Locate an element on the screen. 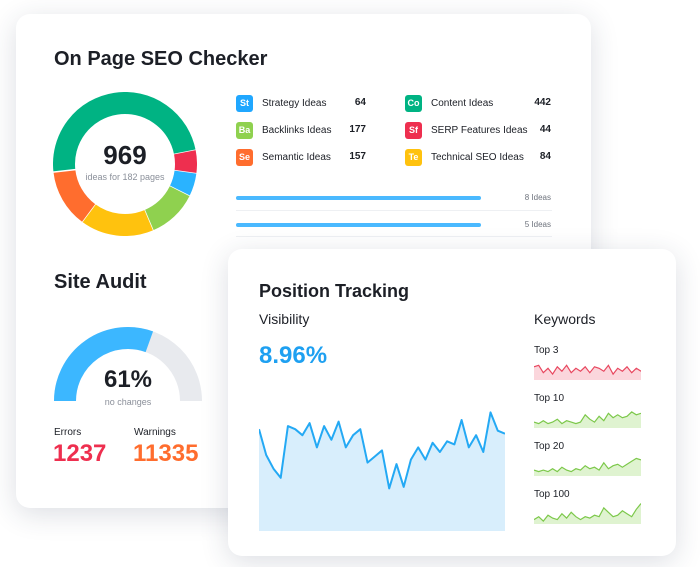  idea-item: Te Technical SEO Ideas is located at coordinates (464, 157).